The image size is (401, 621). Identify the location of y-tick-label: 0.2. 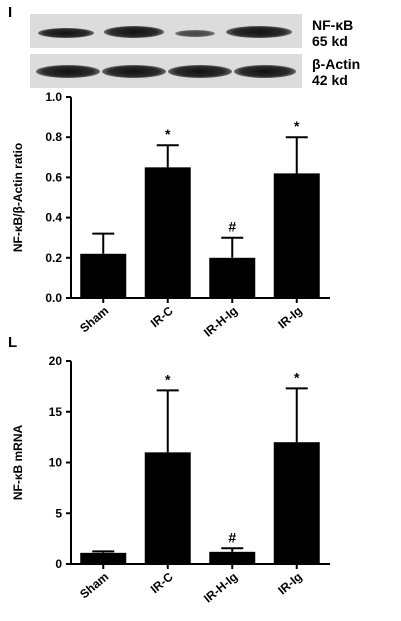
(53, 258).